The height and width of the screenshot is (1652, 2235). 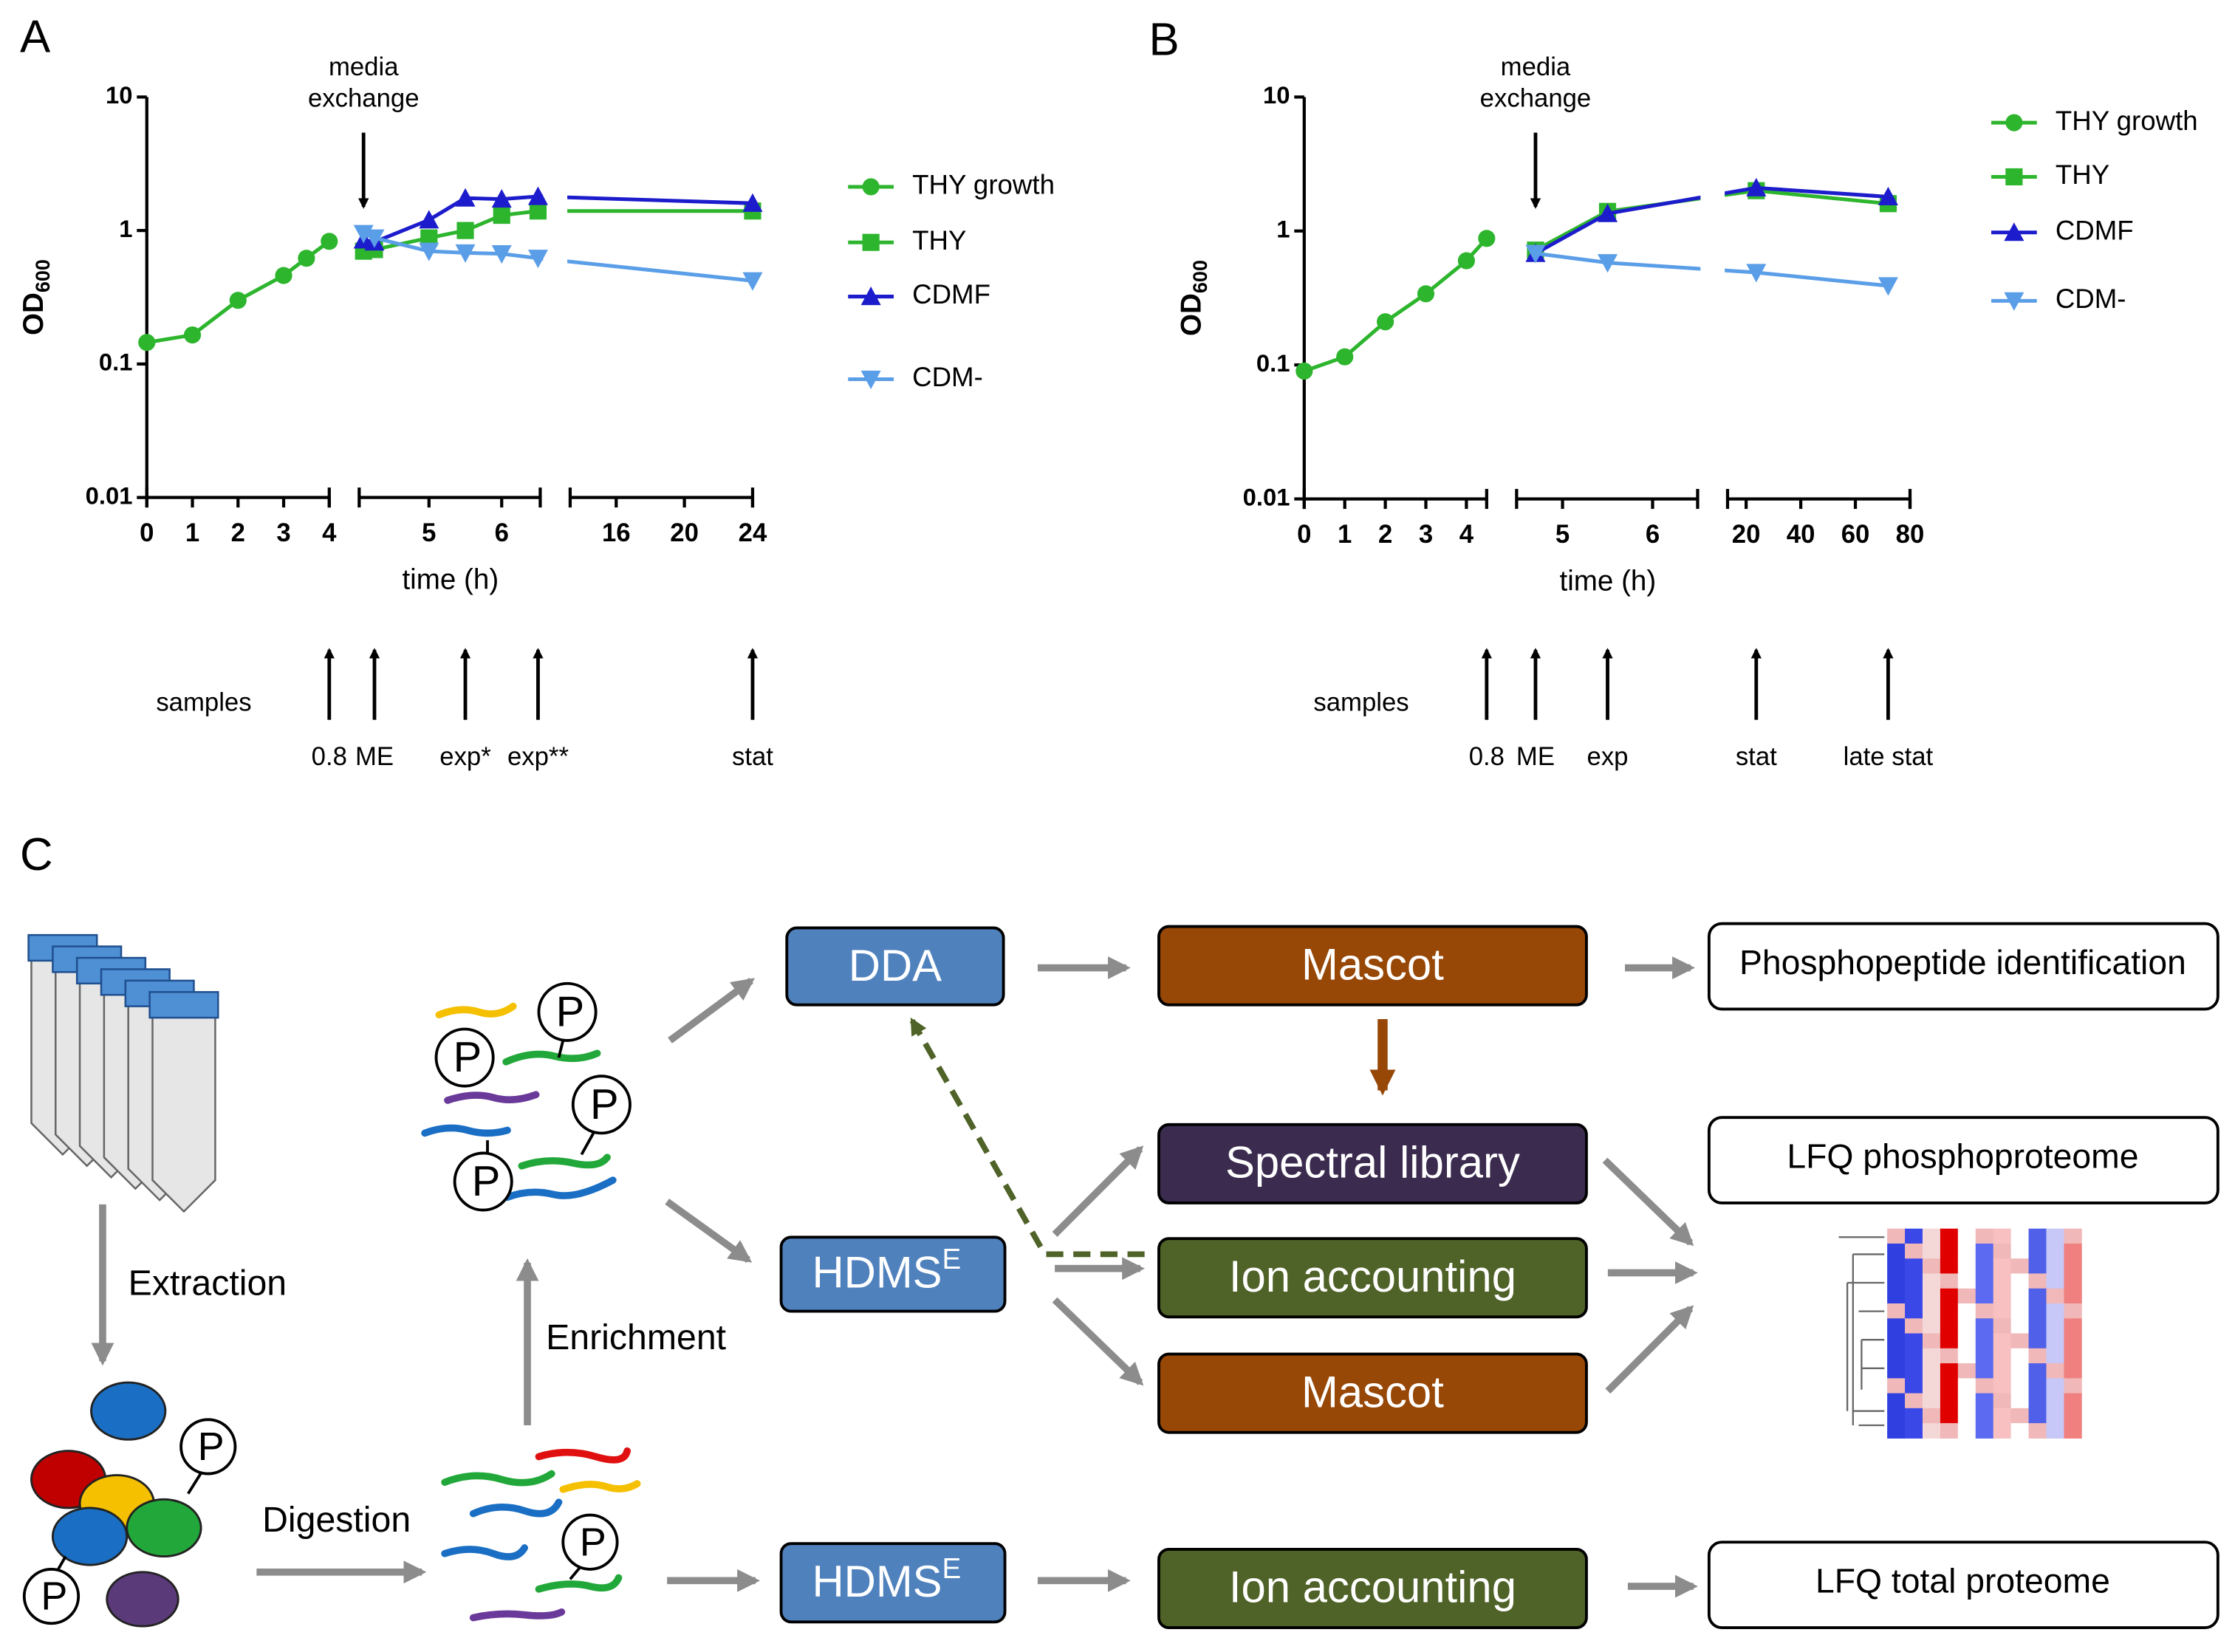 I want to click on box-label: Ion accounting, so click(x=1372, y=1276).